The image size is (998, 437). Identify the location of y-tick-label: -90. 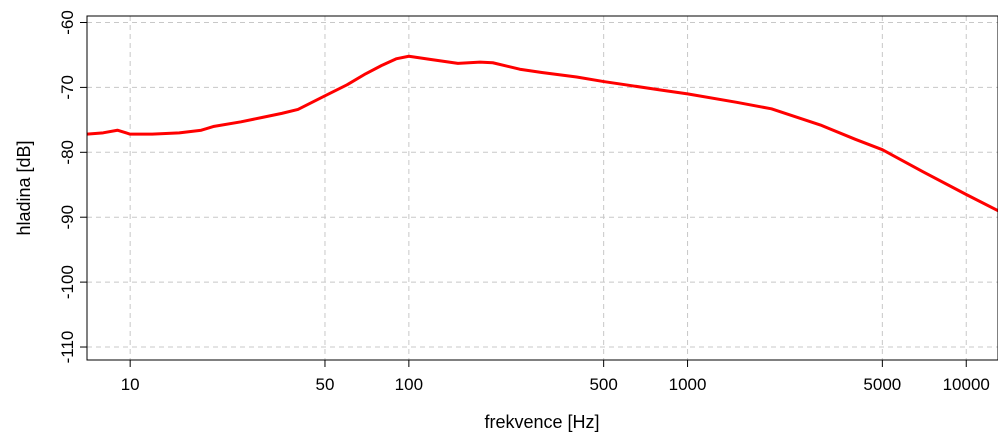
(67, 217).